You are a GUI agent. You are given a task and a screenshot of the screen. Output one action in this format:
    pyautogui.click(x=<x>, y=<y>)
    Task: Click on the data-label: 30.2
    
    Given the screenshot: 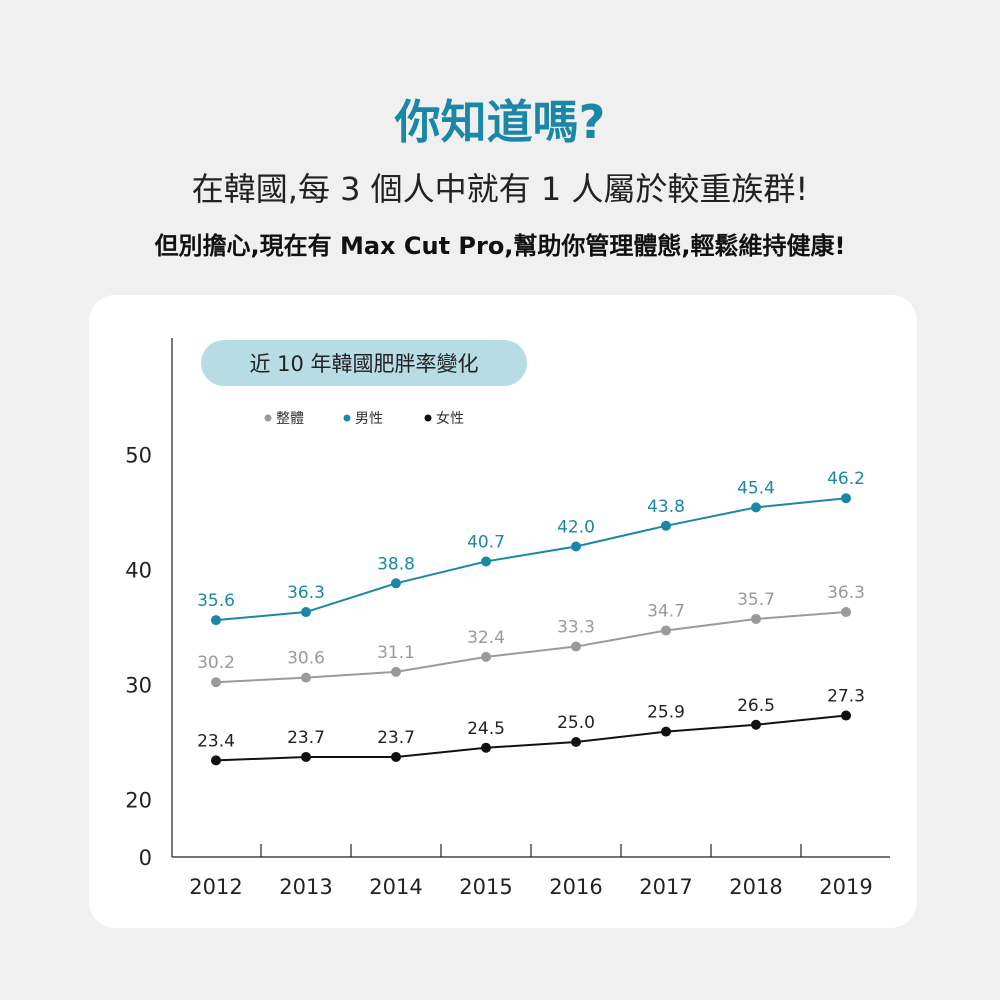 What is the action you would take?
    pyautogui.click(x=216, y=663)
    